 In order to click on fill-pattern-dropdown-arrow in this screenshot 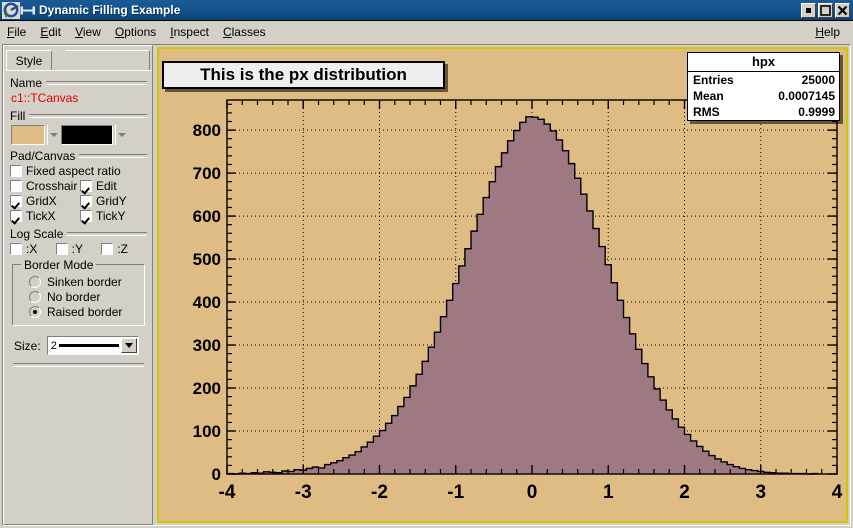, I will do `click(121, 135)`.